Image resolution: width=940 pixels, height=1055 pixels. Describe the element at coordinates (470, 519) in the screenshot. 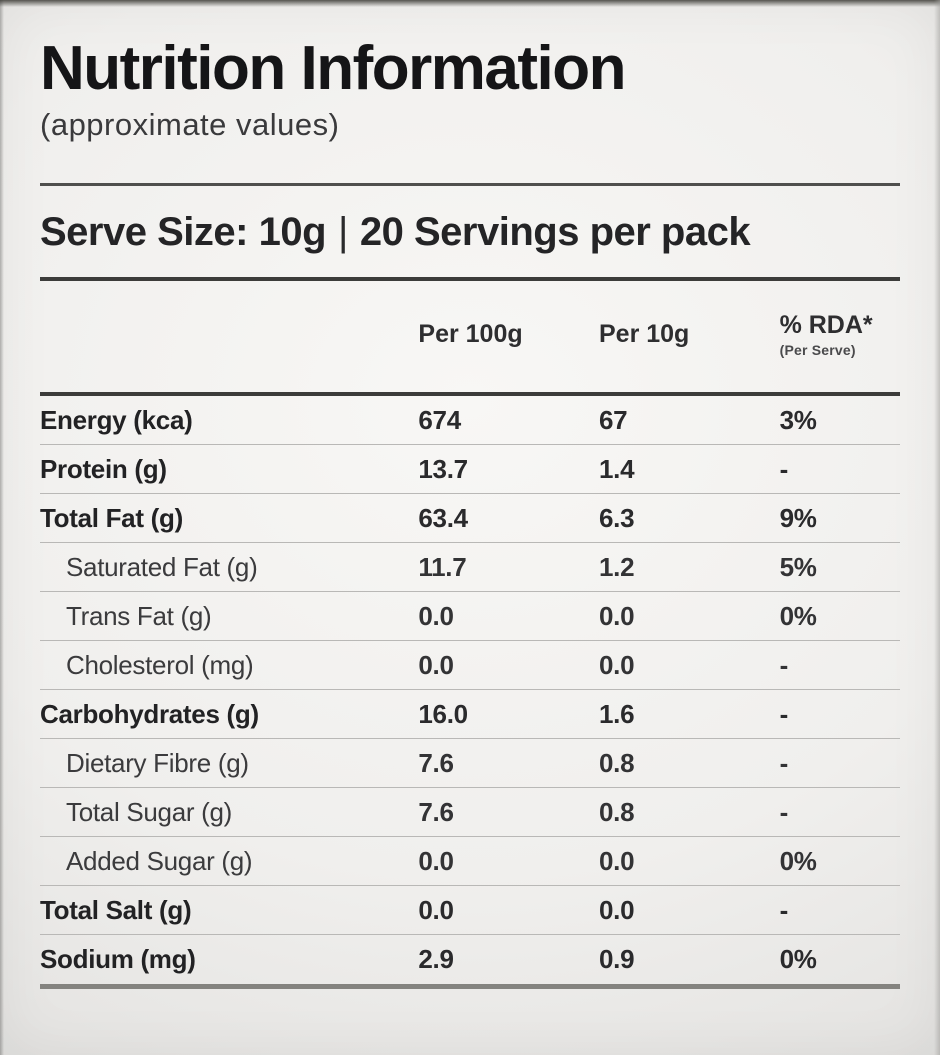

I see `table-row: Total Fat (g) 63.4 6.3 9%` at that location.